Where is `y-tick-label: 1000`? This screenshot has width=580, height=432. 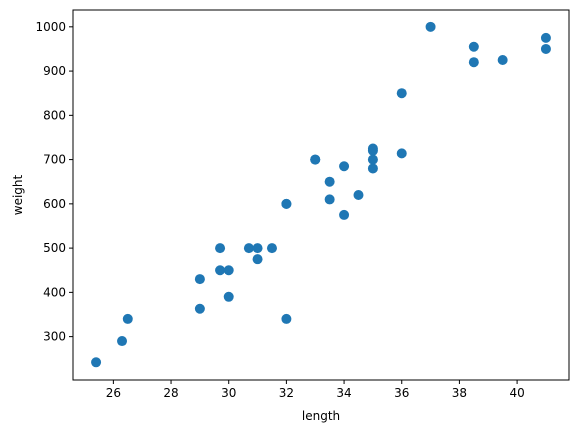 y-tick-label: 1000 is located at coordinates (50, 27).